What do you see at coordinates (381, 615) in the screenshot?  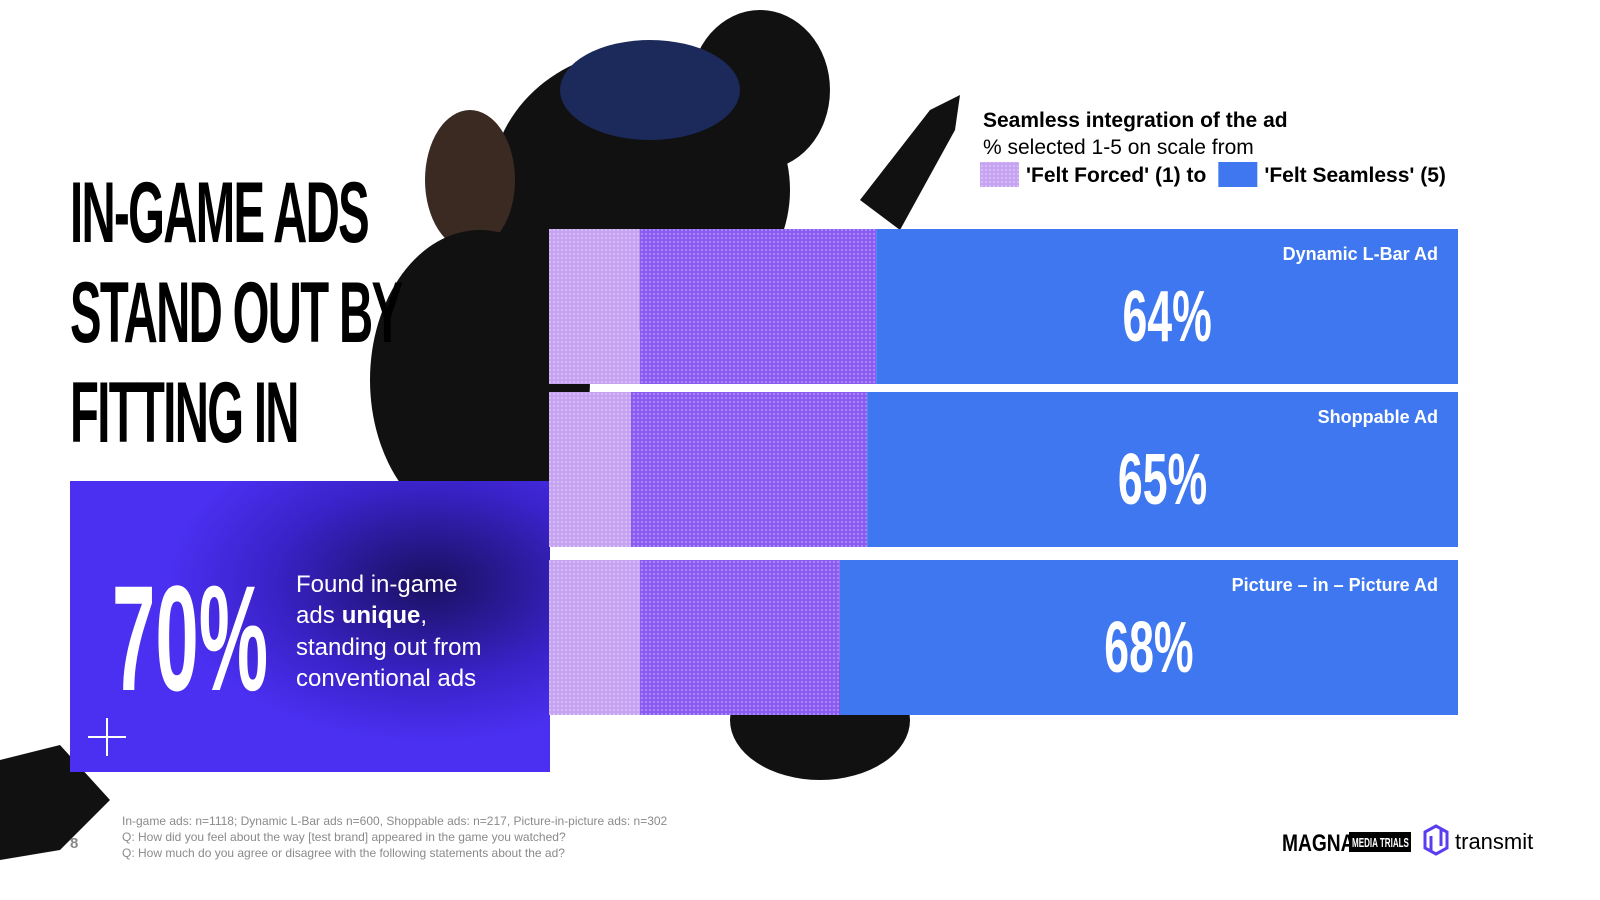 I see `callout-bold: unique` at bounding box center [381, 615].